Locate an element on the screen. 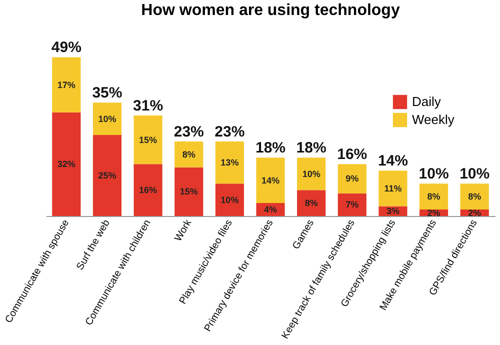 The image size is (500, 345). data-label: 13% is located at coordinates (229, 163).